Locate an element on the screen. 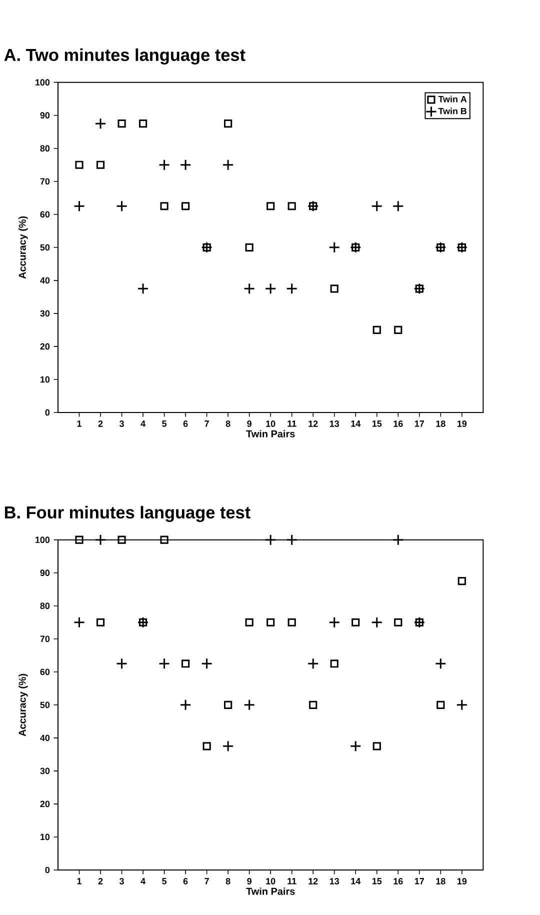 The height and width of the screenshot is (915, 540). chart-title: B. Four minutes language test is located at coordinates (127, 514).